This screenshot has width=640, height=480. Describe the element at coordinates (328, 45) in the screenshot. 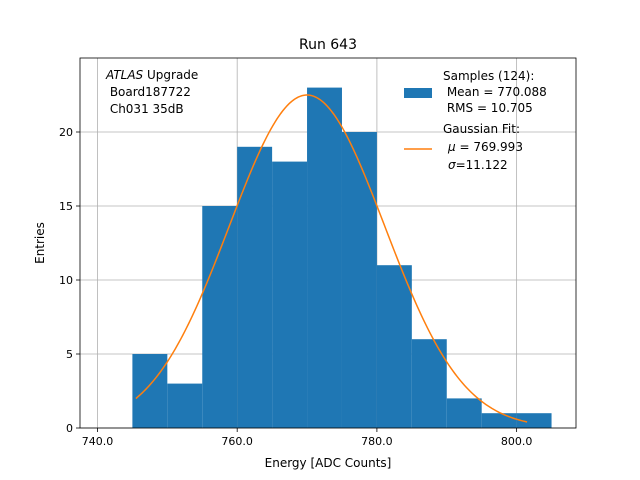

I see `chart-title: Run 643` at that location.